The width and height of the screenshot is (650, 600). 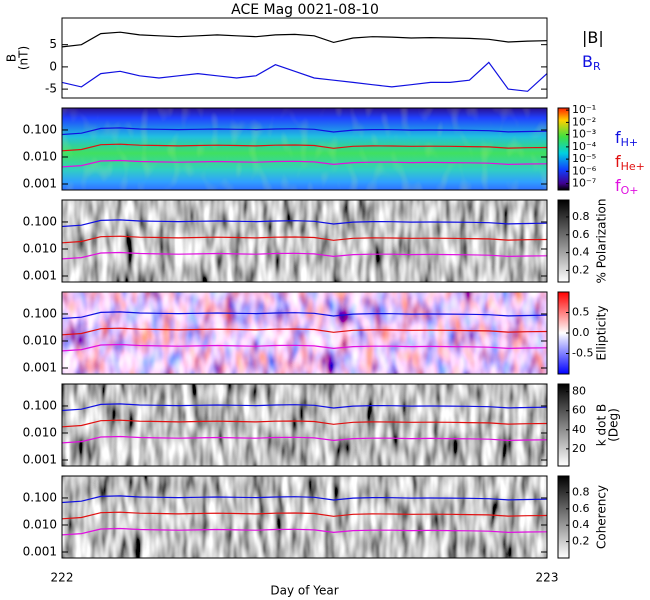 I want to click on legend-entry: BR, so click(x=591, y=63).